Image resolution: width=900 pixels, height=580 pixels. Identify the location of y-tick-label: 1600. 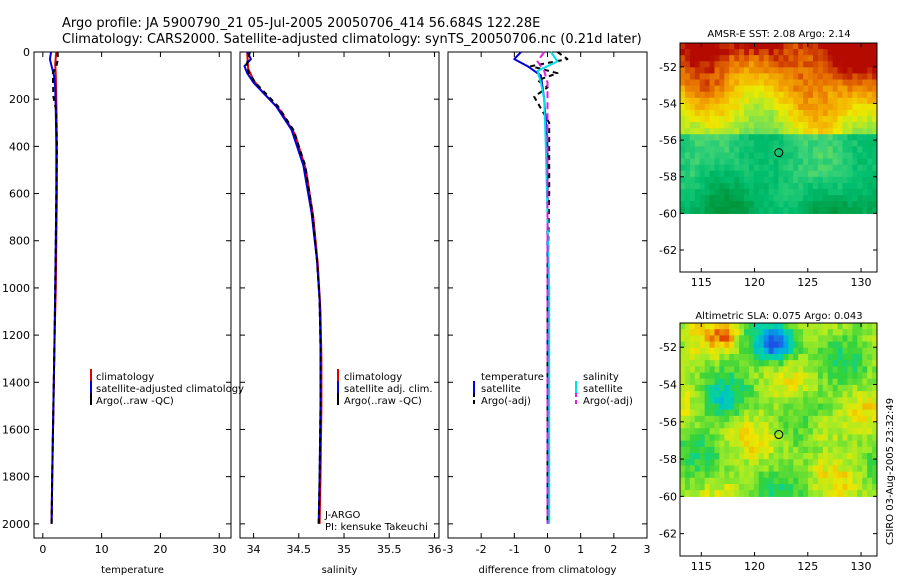
(16, 429).